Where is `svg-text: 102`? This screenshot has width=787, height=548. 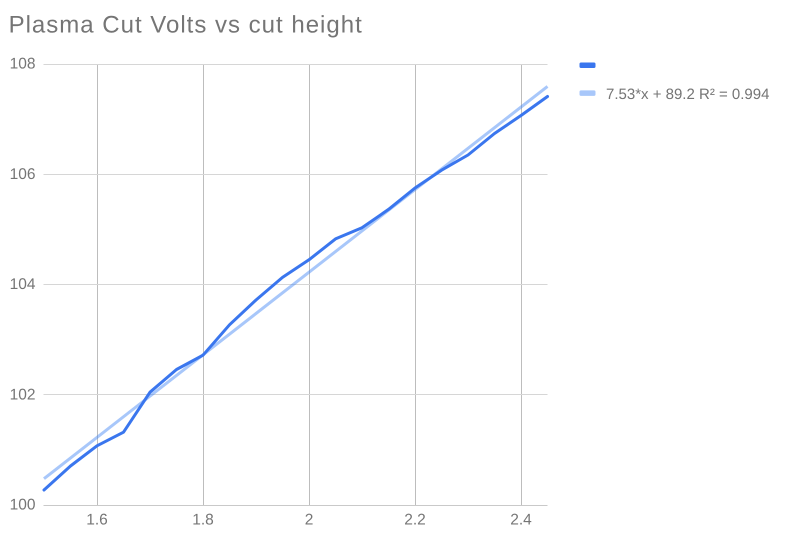
svg-text: 102 is located at coordinates (23, 394).